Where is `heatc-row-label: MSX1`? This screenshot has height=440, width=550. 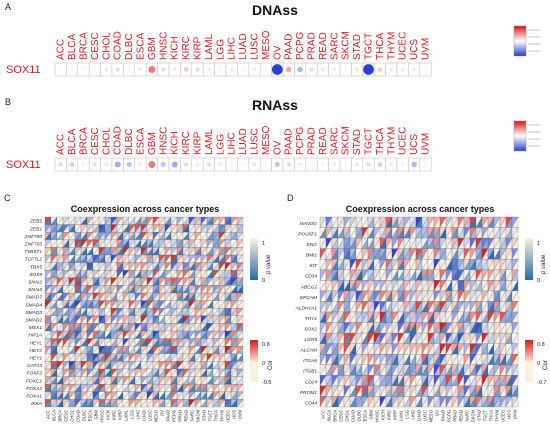
heatc-row-label: MSX1 is located at coordinates (35, 328).